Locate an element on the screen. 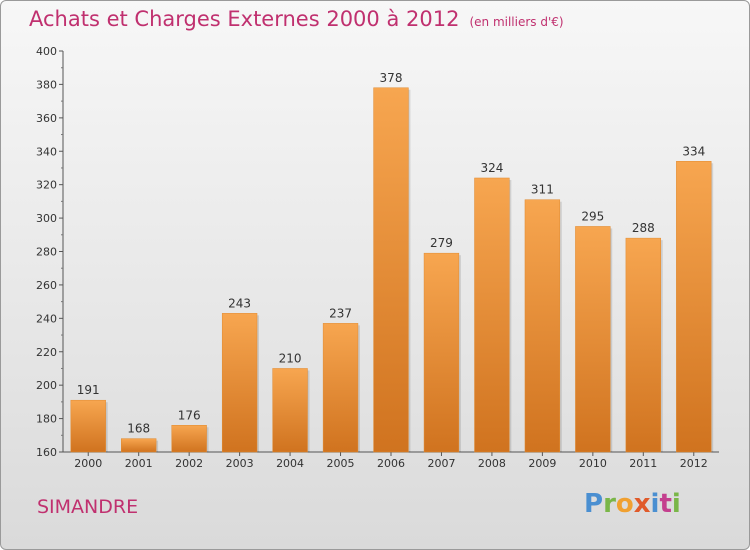 Image resolution: width=750 pixels, height=550 pixels. y-tick-label: 300 is located at coordinates (46, 218).